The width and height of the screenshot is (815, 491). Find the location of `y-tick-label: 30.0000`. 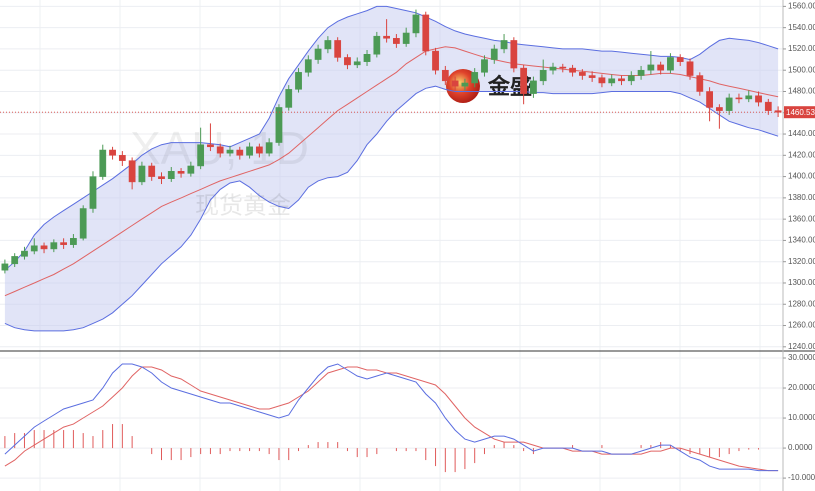

y-tick-label: 30.0000 is located at coordinates (801, 357).